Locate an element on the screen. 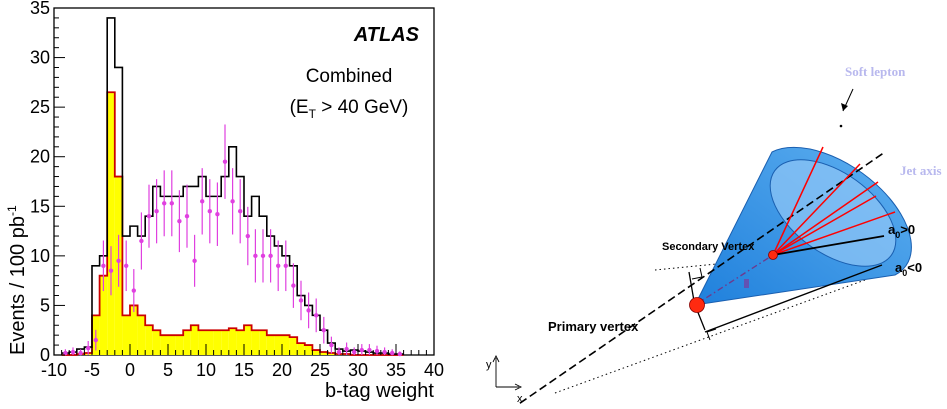 The image size is (947, 409). jet-axis-label: Jet axis is located at coordinates (921, 170).